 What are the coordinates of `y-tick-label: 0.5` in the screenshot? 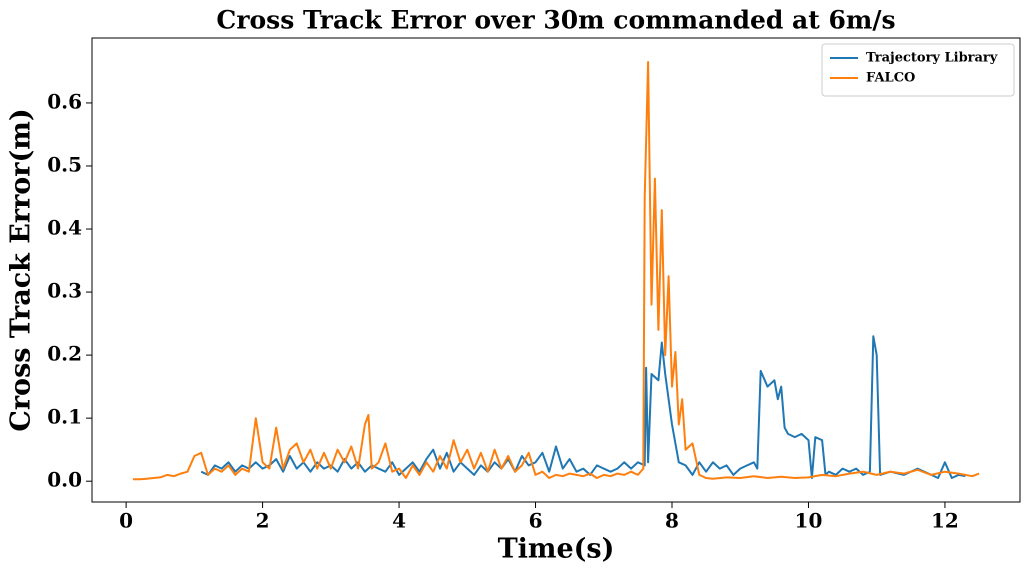 It's located at (64, 164).